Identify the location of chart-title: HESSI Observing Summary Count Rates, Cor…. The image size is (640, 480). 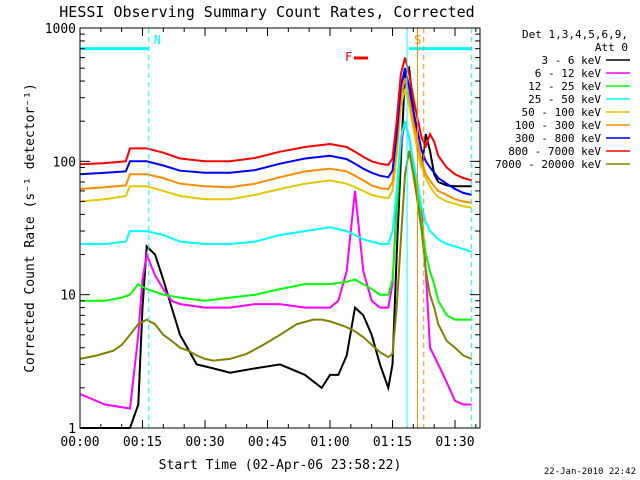
(266, 12).